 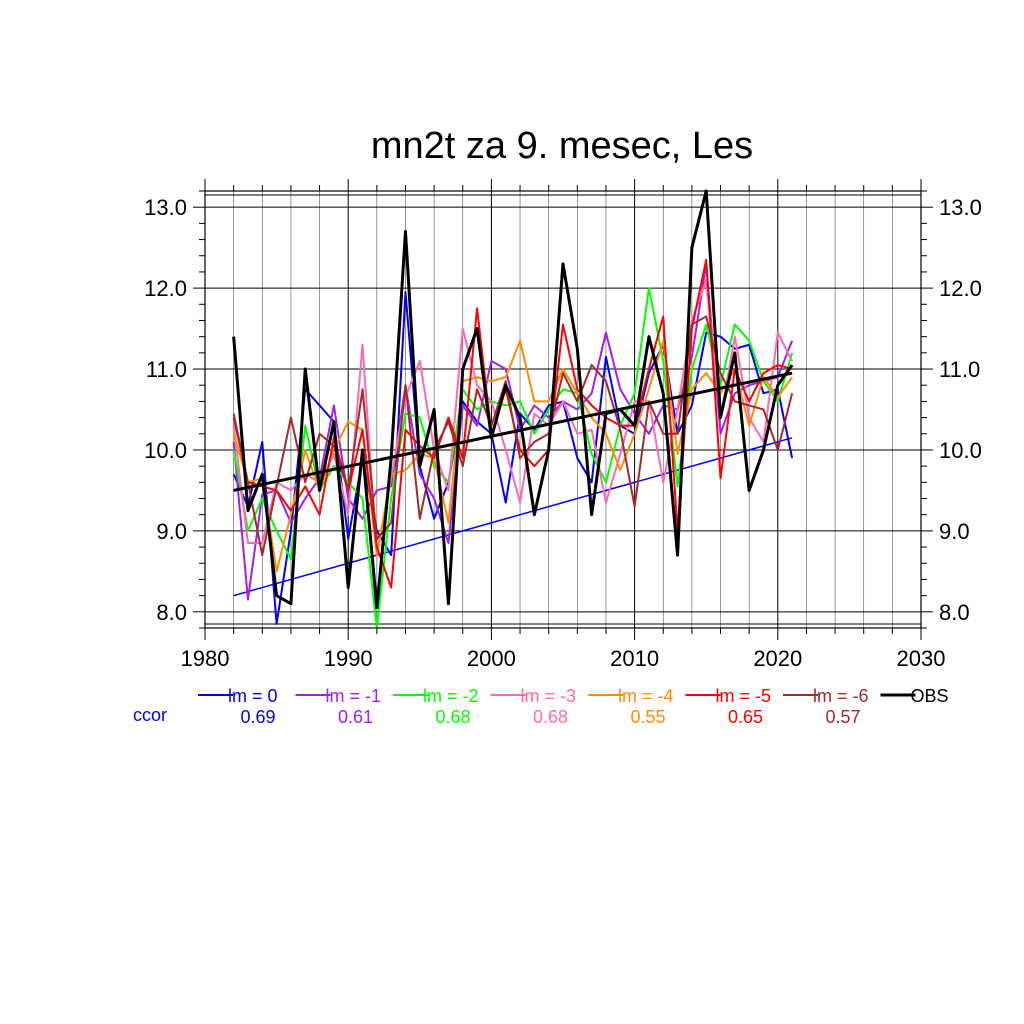 I want to click on x-tick-label: 2030, so click(x=921, y=658).